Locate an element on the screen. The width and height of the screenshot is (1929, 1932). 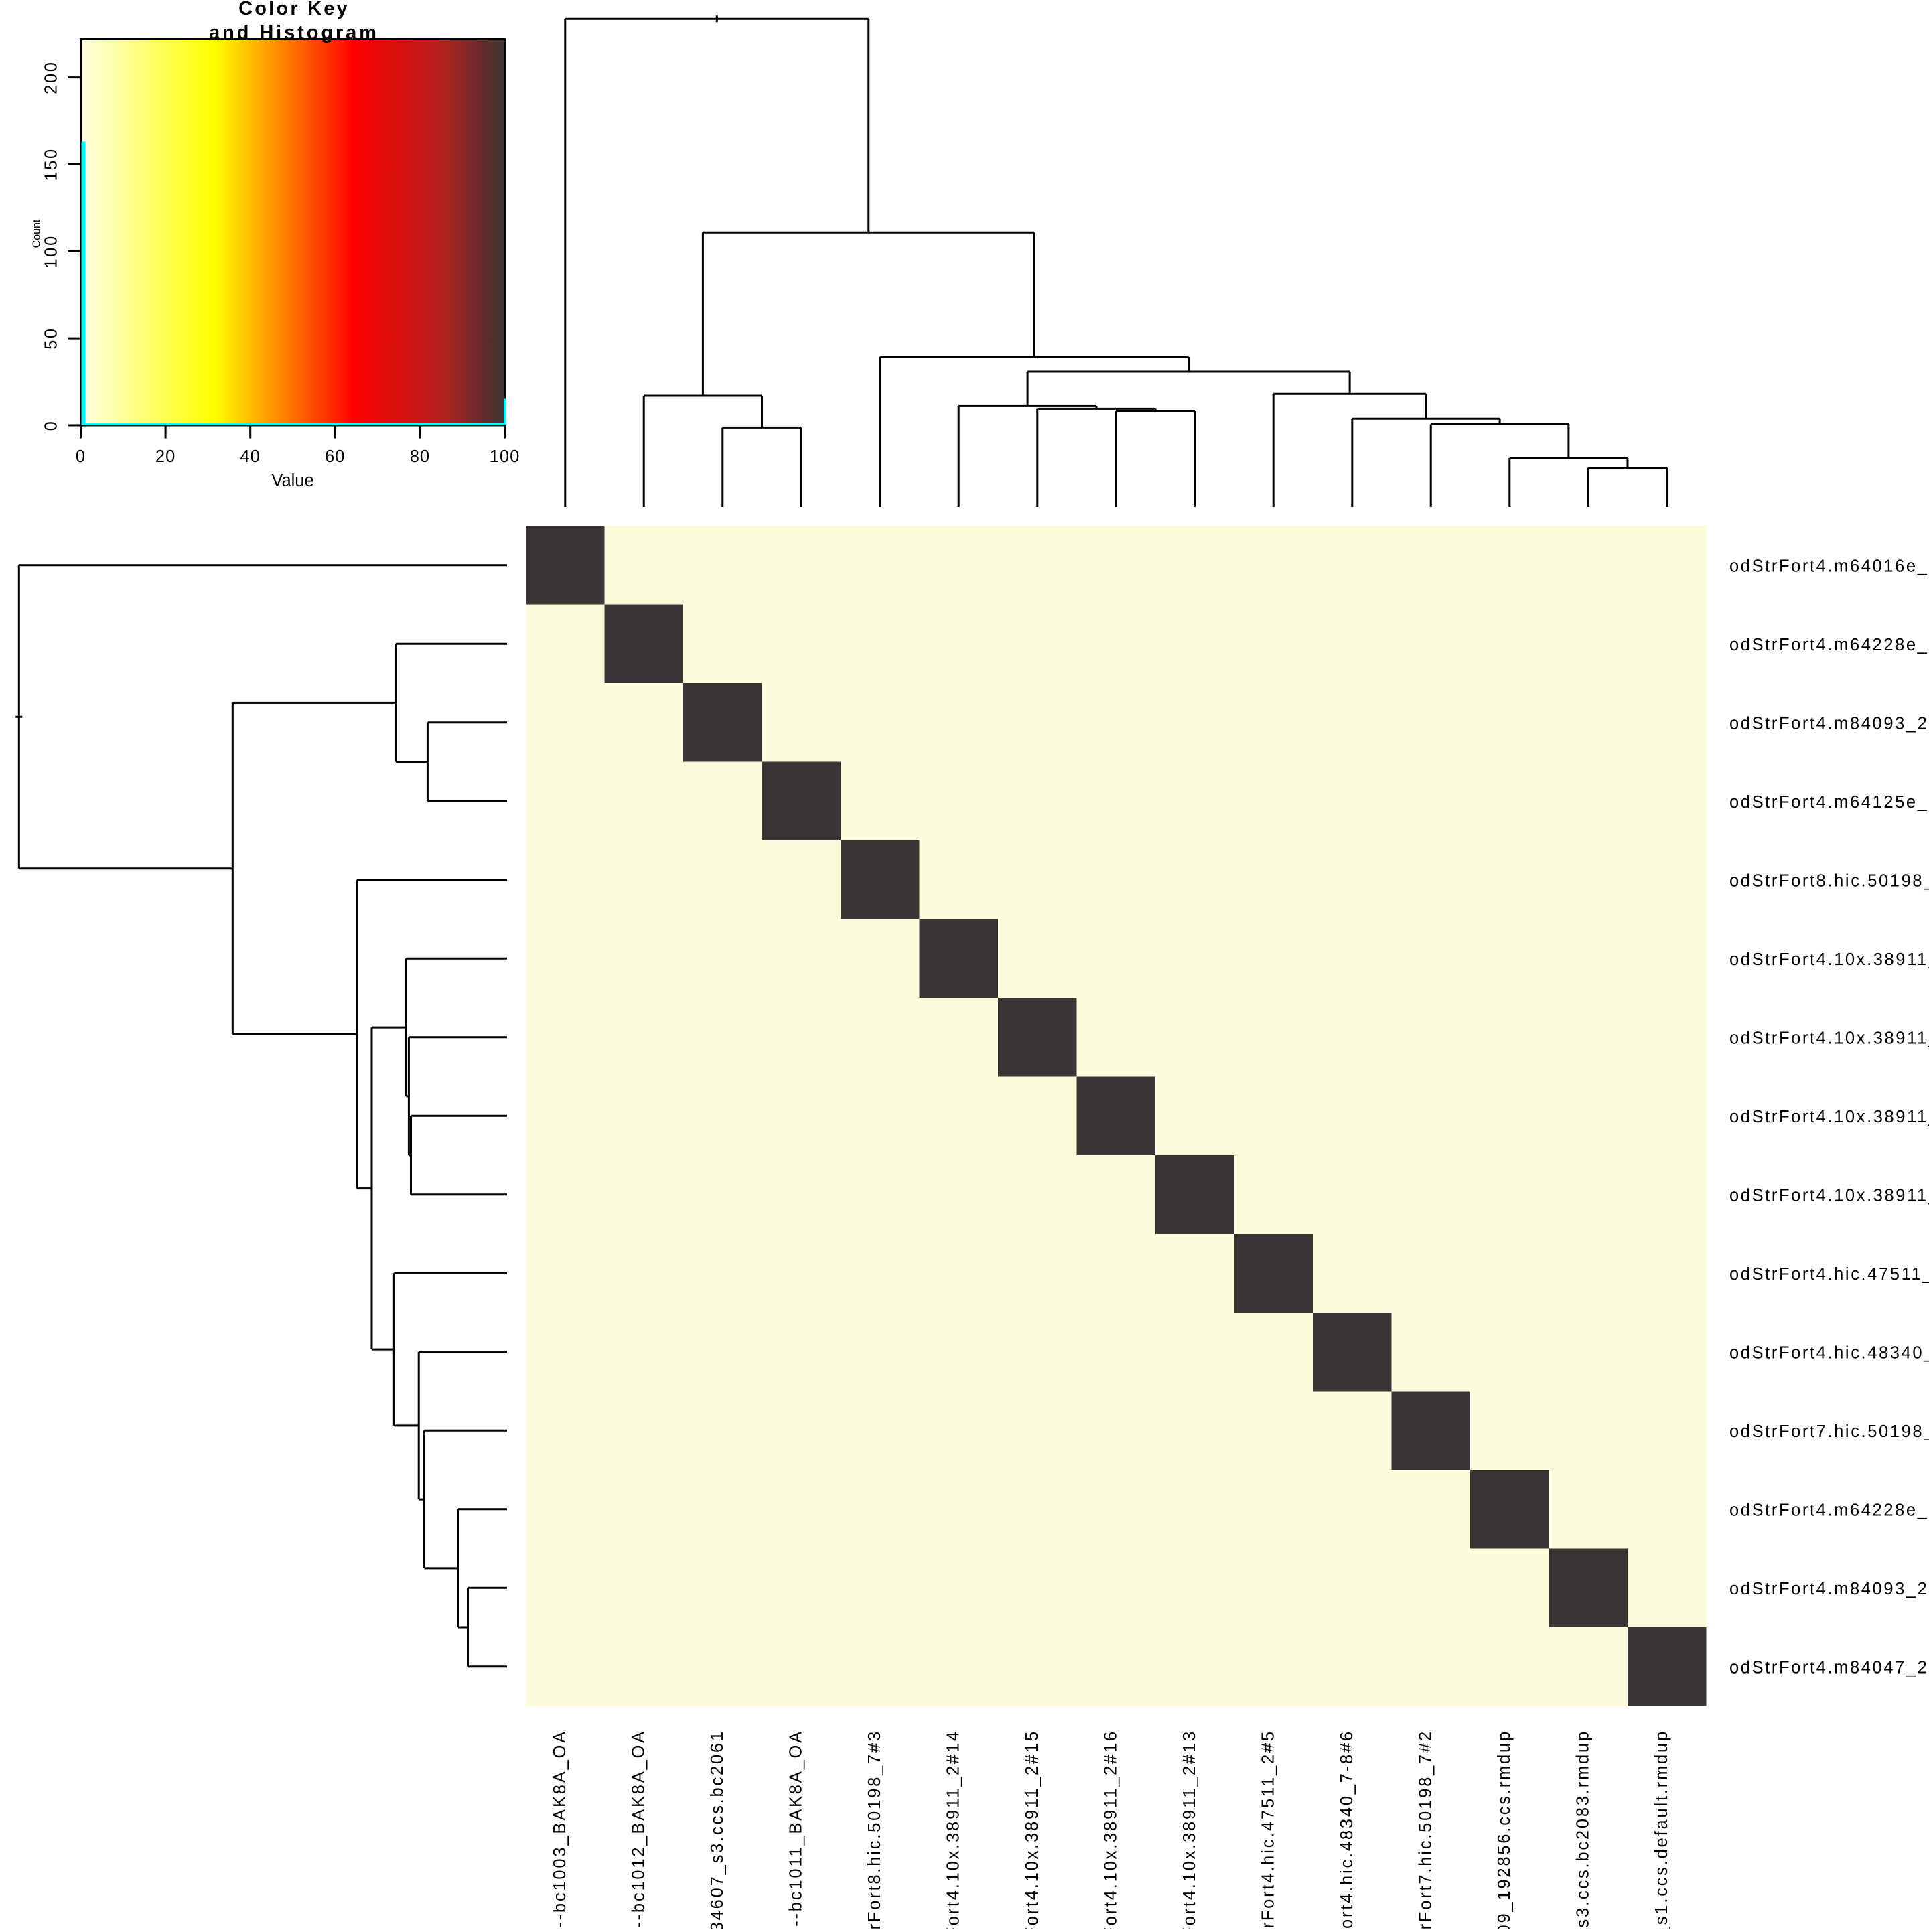
svg-text: and Histogram is located at coordinates (294, 33).